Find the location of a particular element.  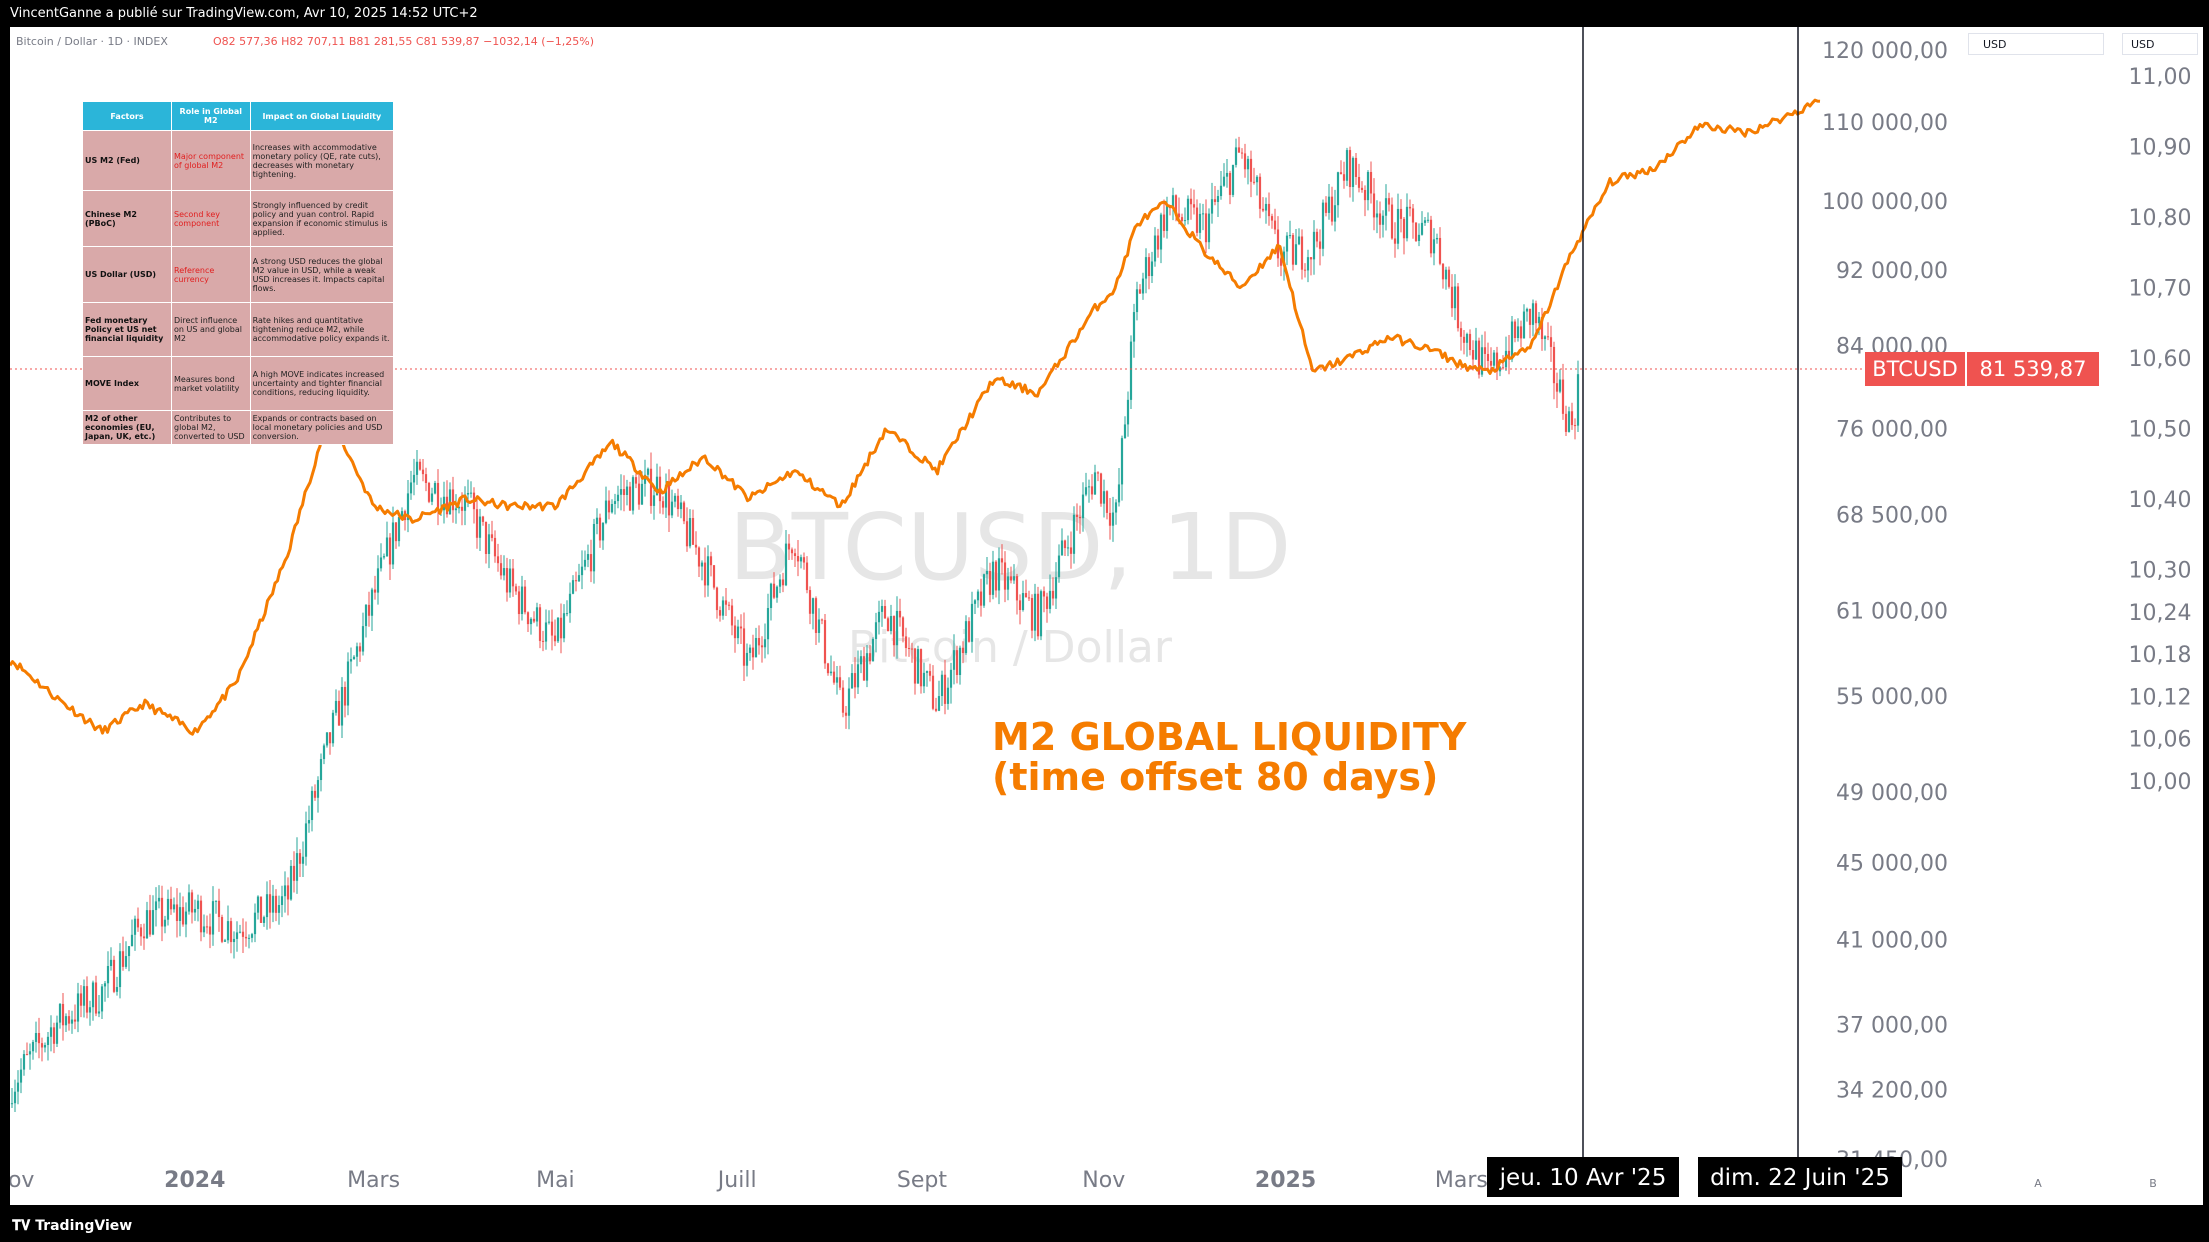

symbol-line: Bitcoin / Dollar · 1D · INDEX is located at coordinates (92, 41).